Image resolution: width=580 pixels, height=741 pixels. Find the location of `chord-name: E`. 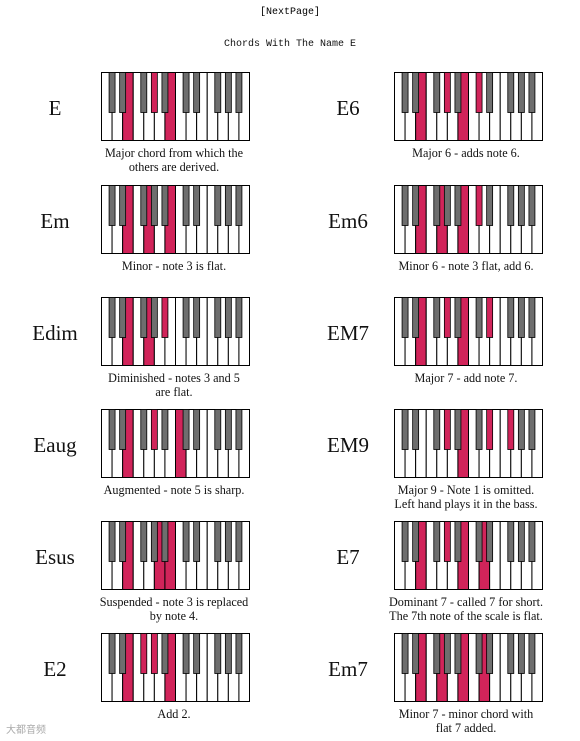

chord-name: E is located at coordinates (55, 108).